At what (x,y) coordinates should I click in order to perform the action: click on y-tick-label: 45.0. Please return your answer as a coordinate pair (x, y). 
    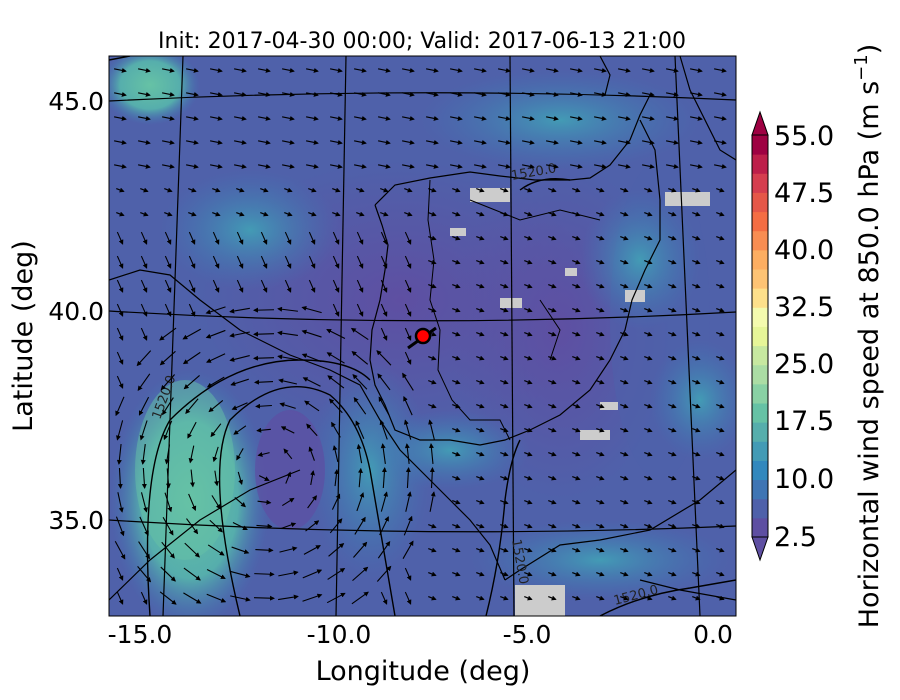
    Looking at the image, I should click on (76, 101).